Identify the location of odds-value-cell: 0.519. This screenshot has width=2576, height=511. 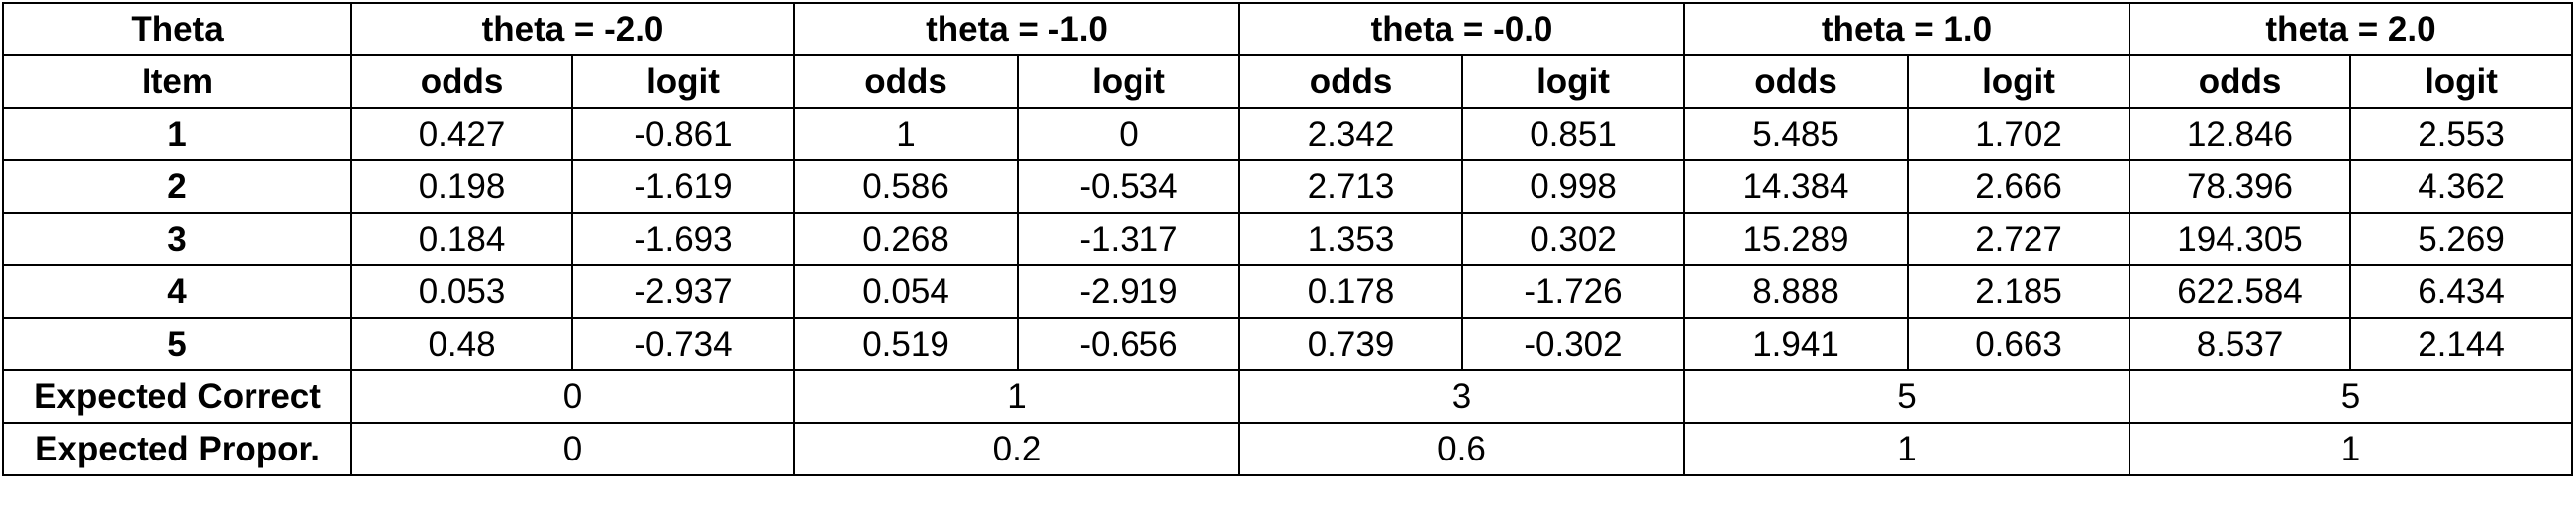
(906, 344).